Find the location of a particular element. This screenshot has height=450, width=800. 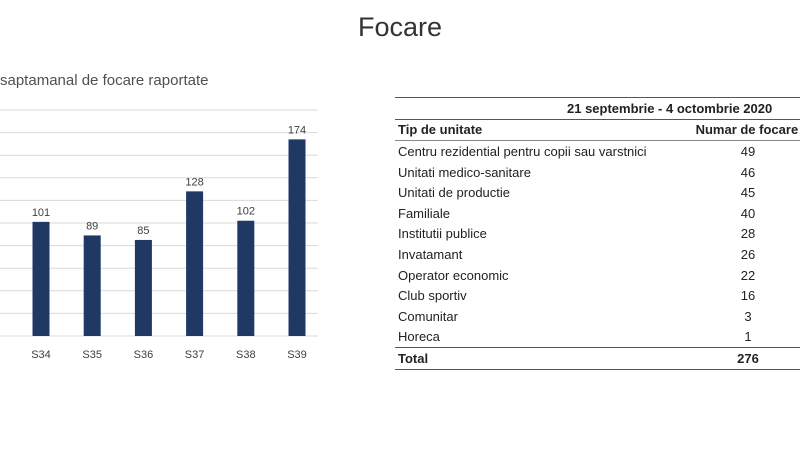

x-tick-label: S35 is located at coordinates (92, 355).